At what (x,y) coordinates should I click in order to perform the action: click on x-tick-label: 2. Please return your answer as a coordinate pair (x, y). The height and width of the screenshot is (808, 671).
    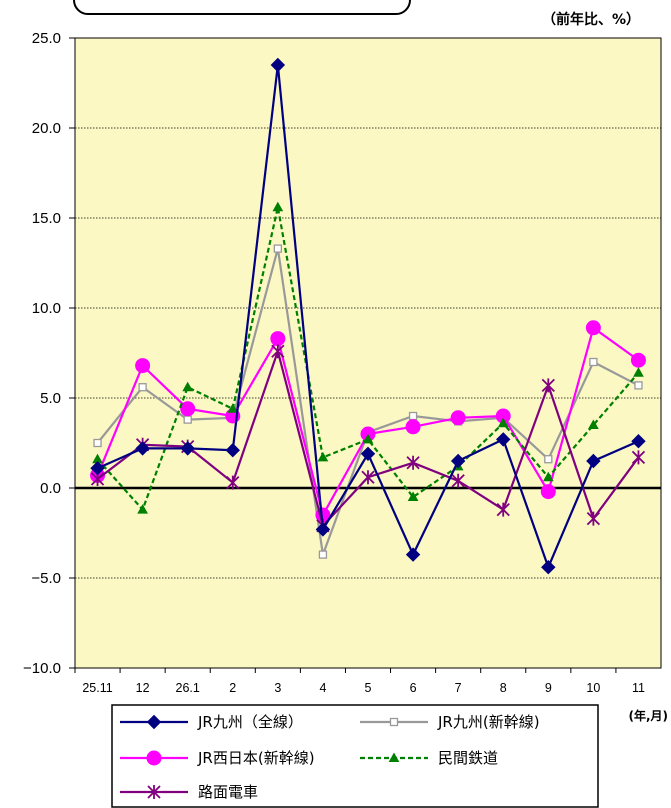
    Looking at the image, I should click on (232, 688).